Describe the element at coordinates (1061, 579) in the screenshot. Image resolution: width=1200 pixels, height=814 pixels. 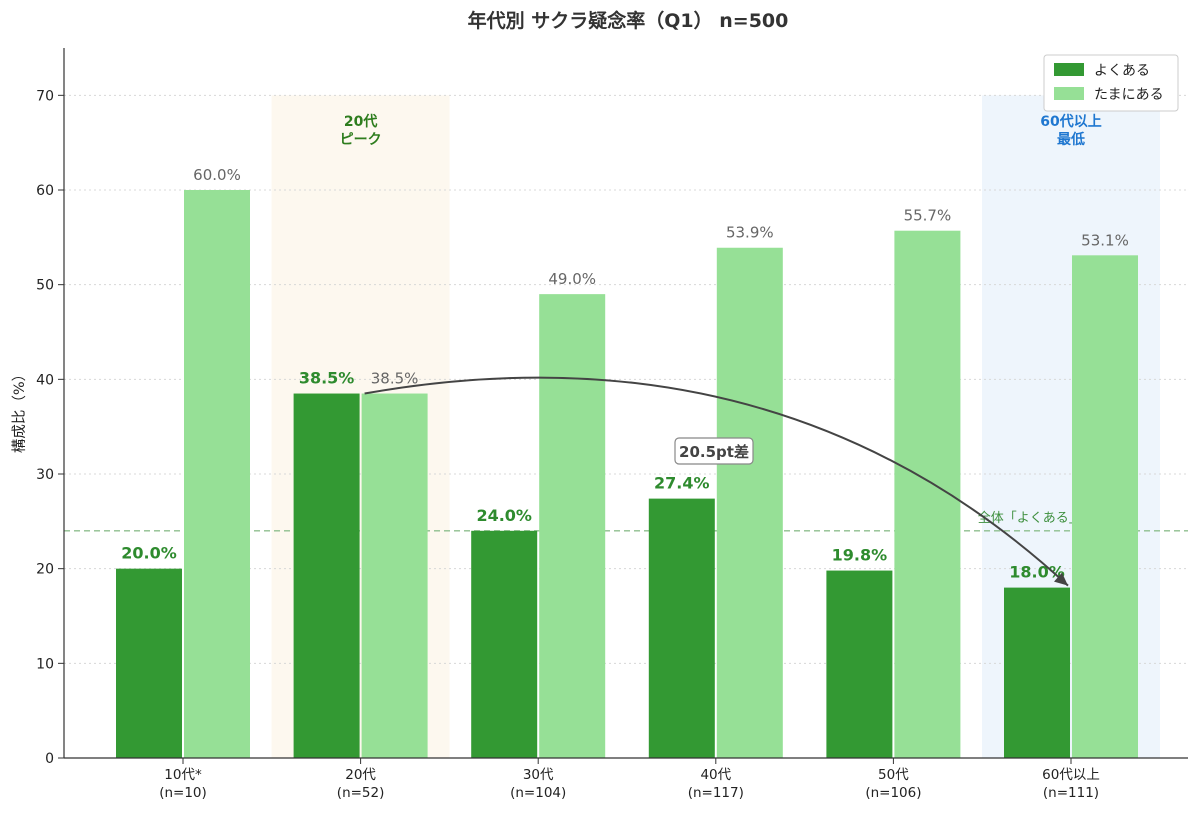
I see `annotation-arrowhead` at that location.